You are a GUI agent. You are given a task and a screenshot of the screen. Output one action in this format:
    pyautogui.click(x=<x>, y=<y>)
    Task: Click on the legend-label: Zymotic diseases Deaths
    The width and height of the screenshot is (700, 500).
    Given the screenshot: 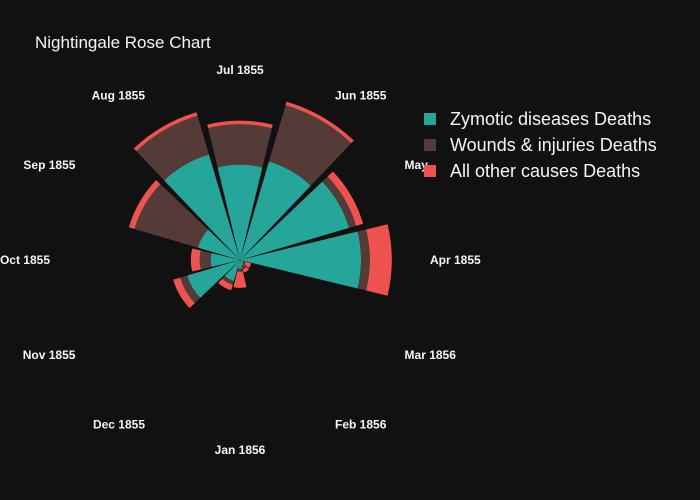 What is the action you would take?
    pyautogui.click(x=551, y=118)
    